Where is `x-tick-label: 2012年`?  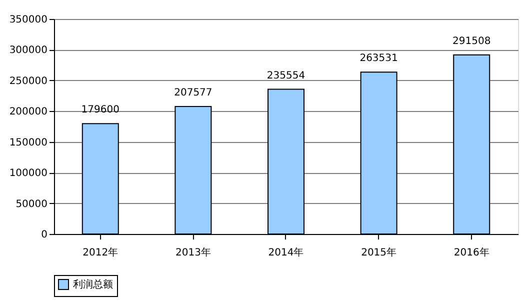
x-tick-label: 2012年 is located at coordinates (100, 252).